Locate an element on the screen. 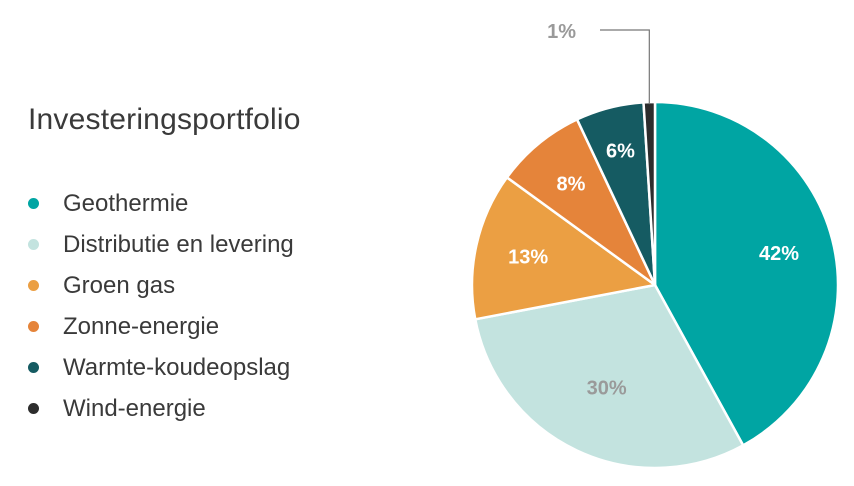 This screenshot has width=854, height=486. legend-label: Geothermie is located at coordinates (126, 203).